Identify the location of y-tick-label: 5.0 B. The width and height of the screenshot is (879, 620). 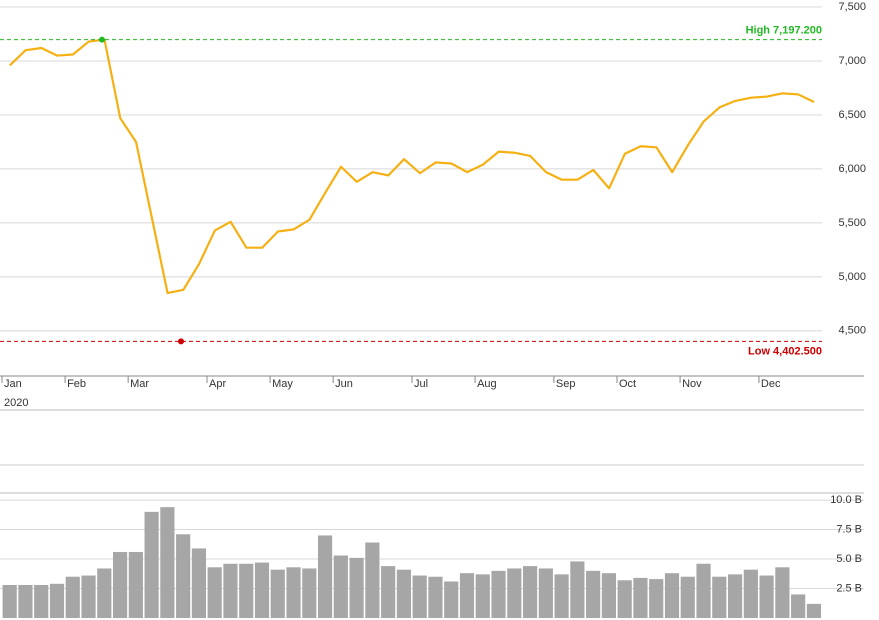
(849, 559).